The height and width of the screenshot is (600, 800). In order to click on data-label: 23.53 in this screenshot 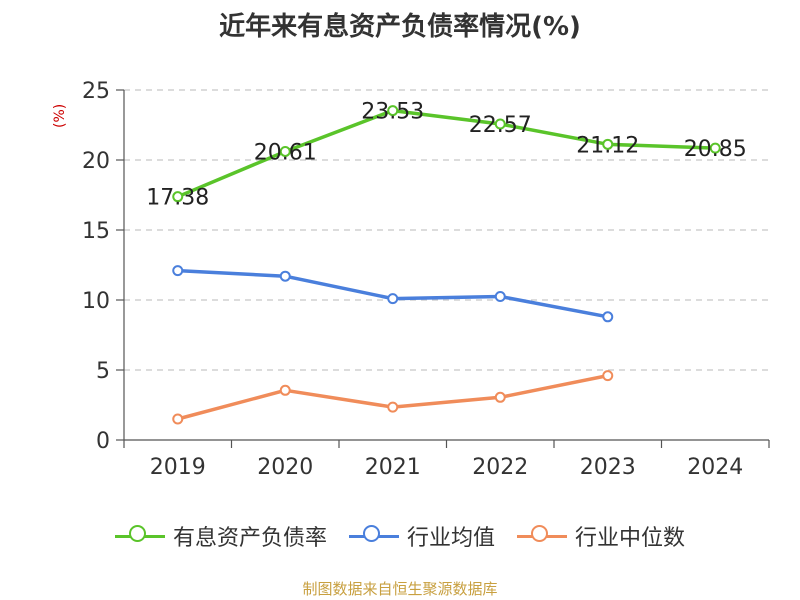, I will do `click(392, 112)`.